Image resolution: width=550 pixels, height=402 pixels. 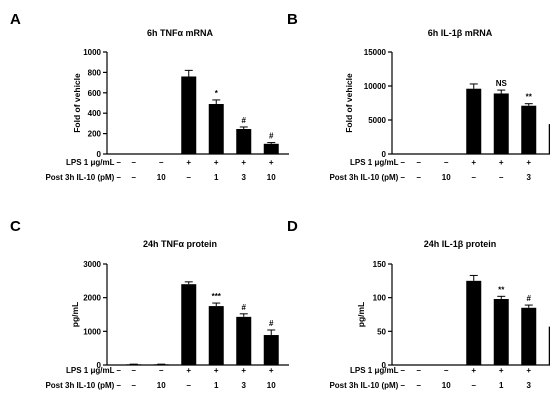 I want to click on panel-letter: A, so click(x=15, y=19).